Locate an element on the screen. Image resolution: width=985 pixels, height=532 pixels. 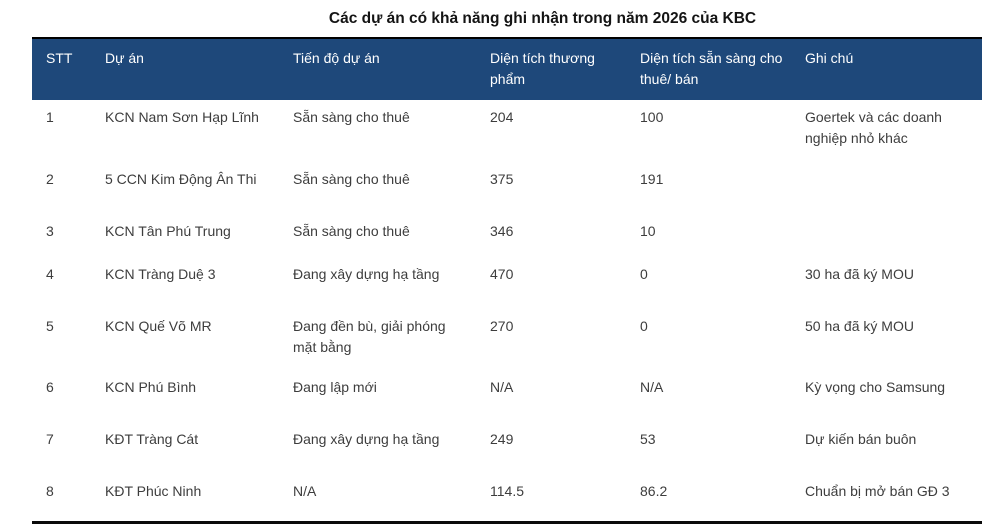
cell-stt: 3 is located at coordinates (68, 235).